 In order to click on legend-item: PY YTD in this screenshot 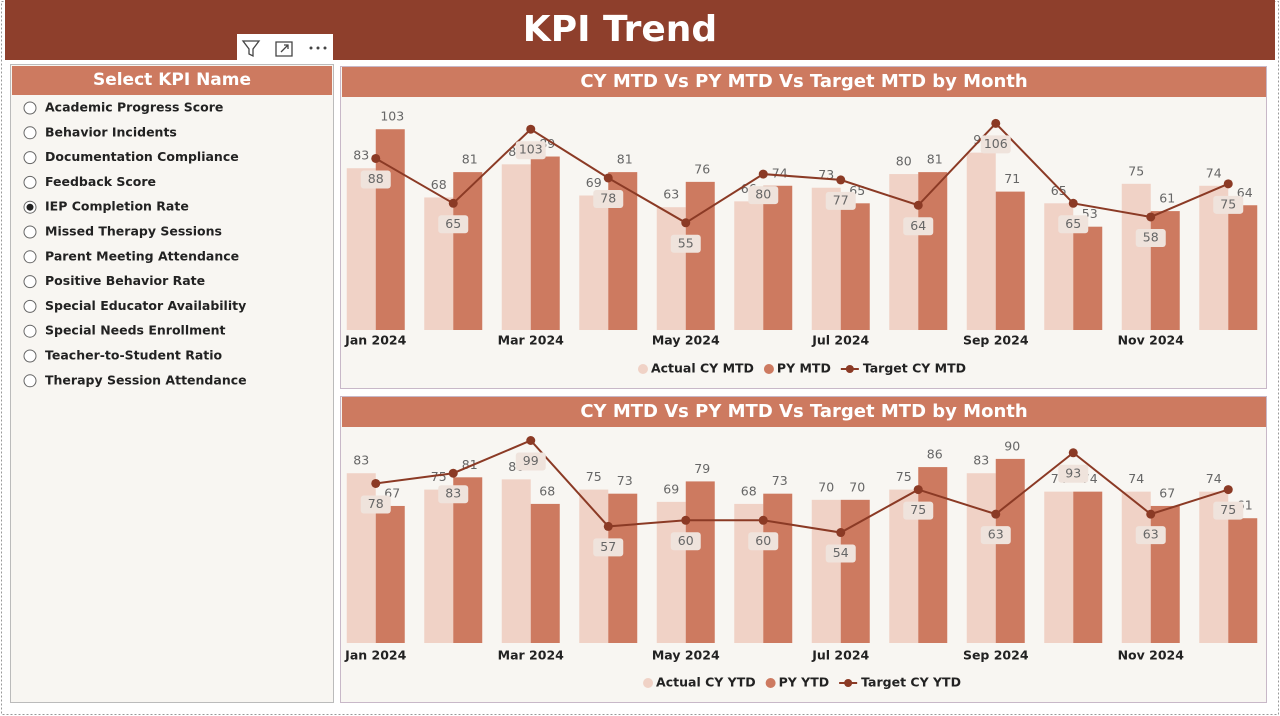, I will do `click(797, 682)`.